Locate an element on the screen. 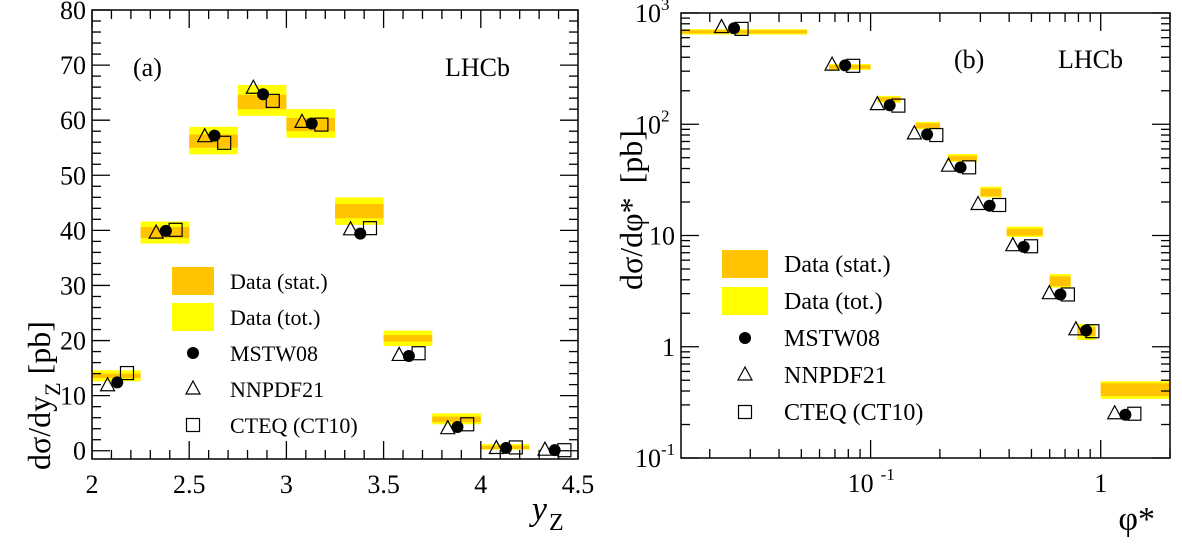 The image size is (1182, 545). legend-label: MSTW08 is located at coordinates (832, 339).